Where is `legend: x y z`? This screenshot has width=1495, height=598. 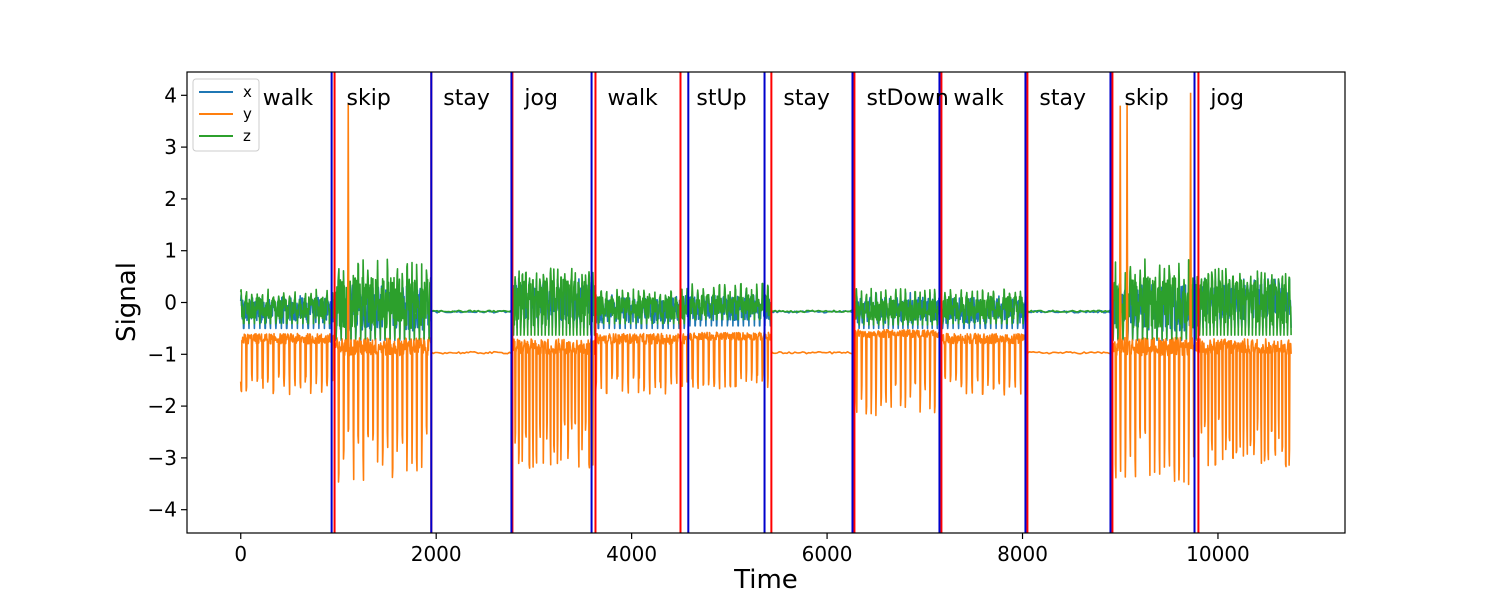
legend: x y z is located at coordinates (226, 115).